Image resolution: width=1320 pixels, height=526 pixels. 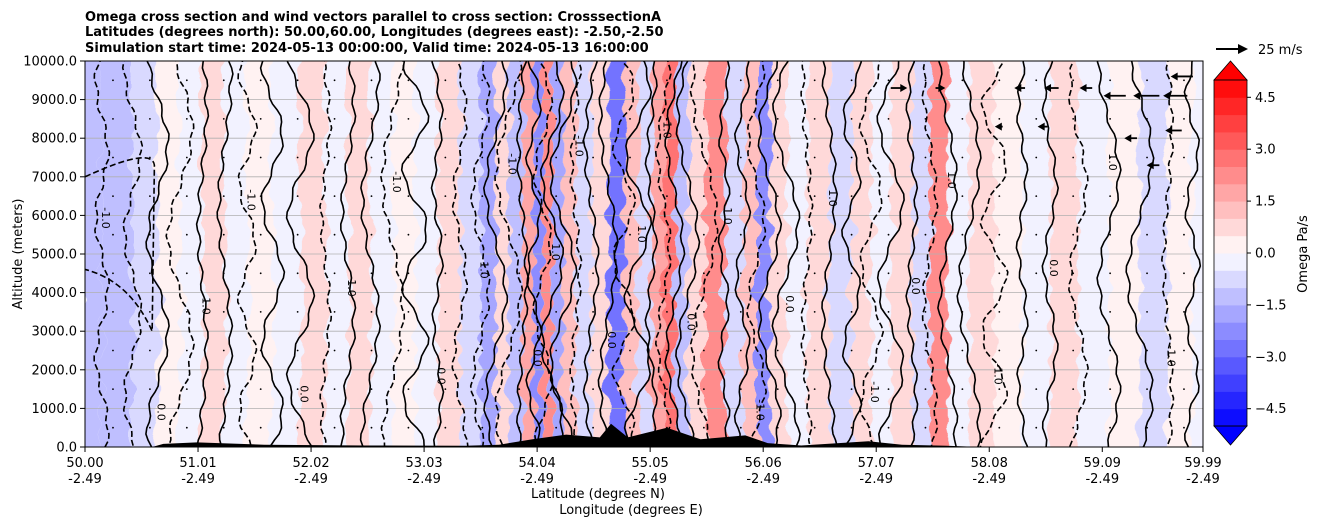 I want to click on colorbar-tick-label: 4.5, so click(x=1265, y=98).